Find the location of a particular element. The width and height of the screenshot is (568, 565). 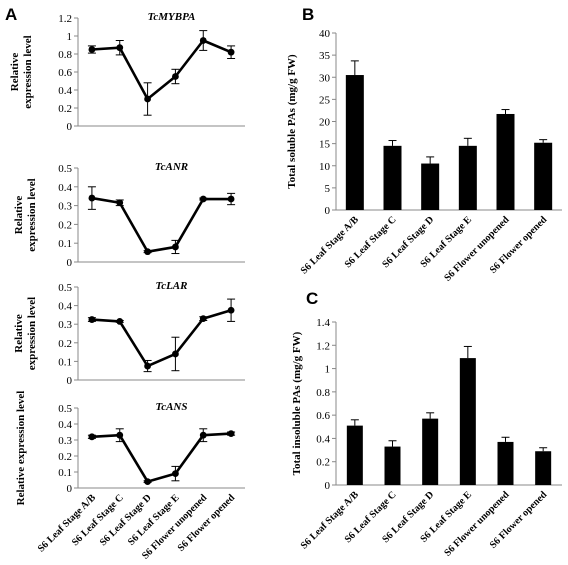

panel-letter-c: C is located at coordinates (312, 298).